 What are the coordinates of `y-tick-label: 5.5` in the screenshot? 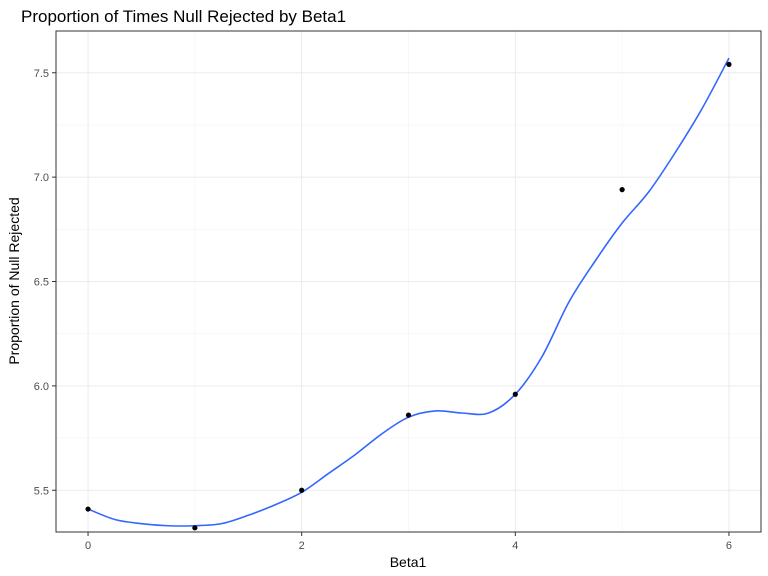 It's located at (41, 491).